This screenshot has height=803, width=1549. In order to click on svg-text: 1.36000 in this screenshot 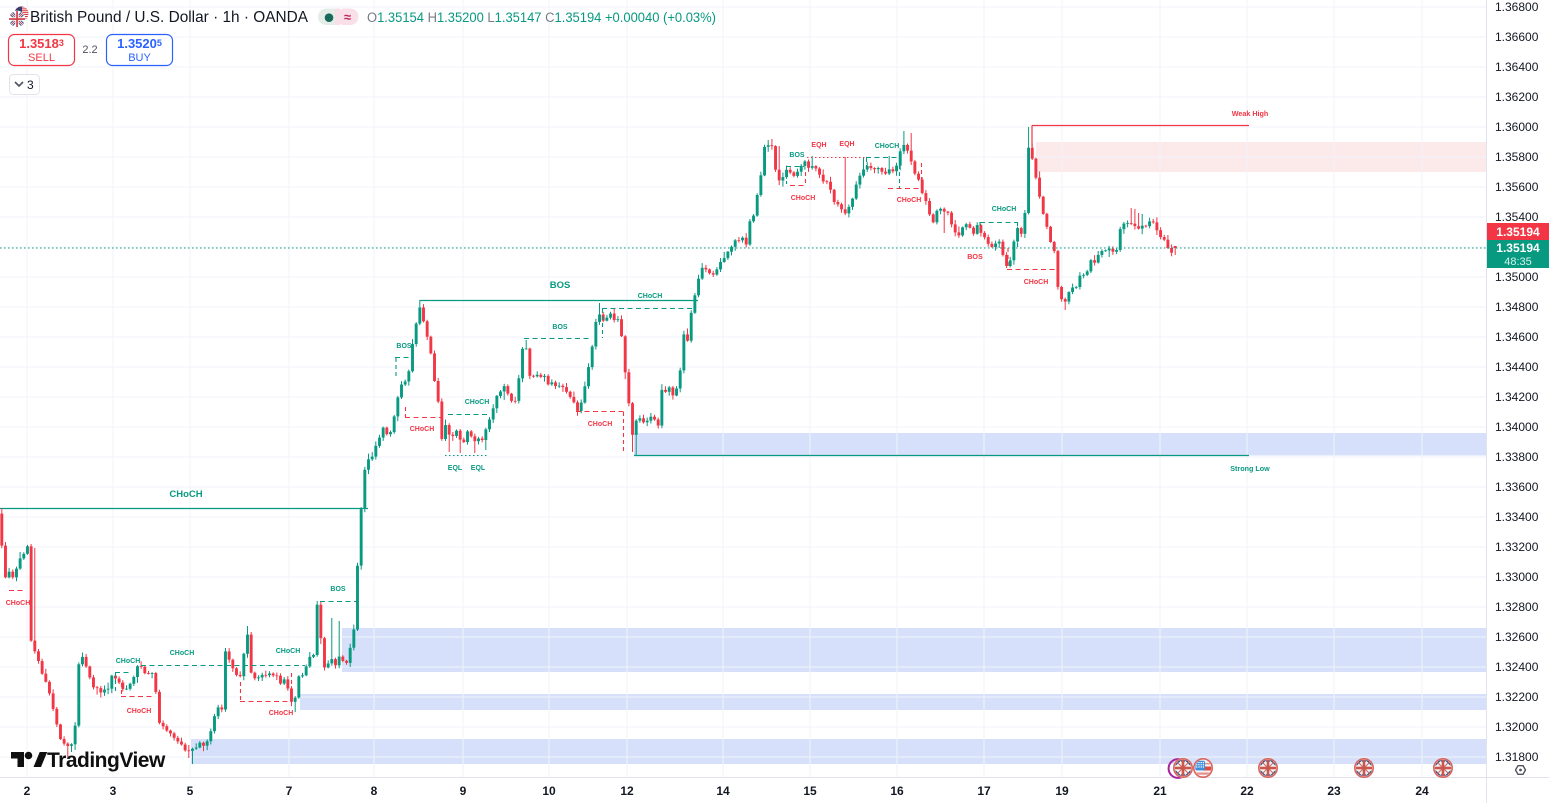, I will do `click(1517, 127)`.